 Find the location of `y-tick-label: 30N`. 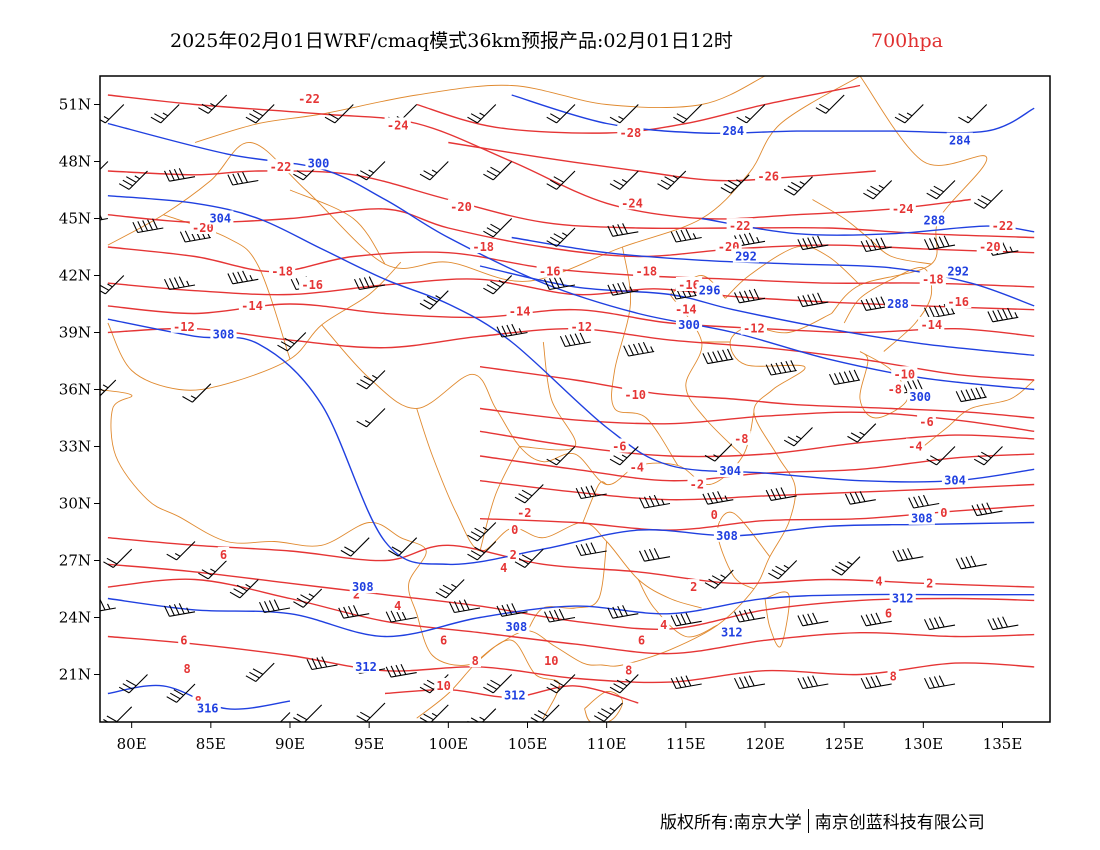

y-tick-label: 30N is located at coordinates (75, 504).